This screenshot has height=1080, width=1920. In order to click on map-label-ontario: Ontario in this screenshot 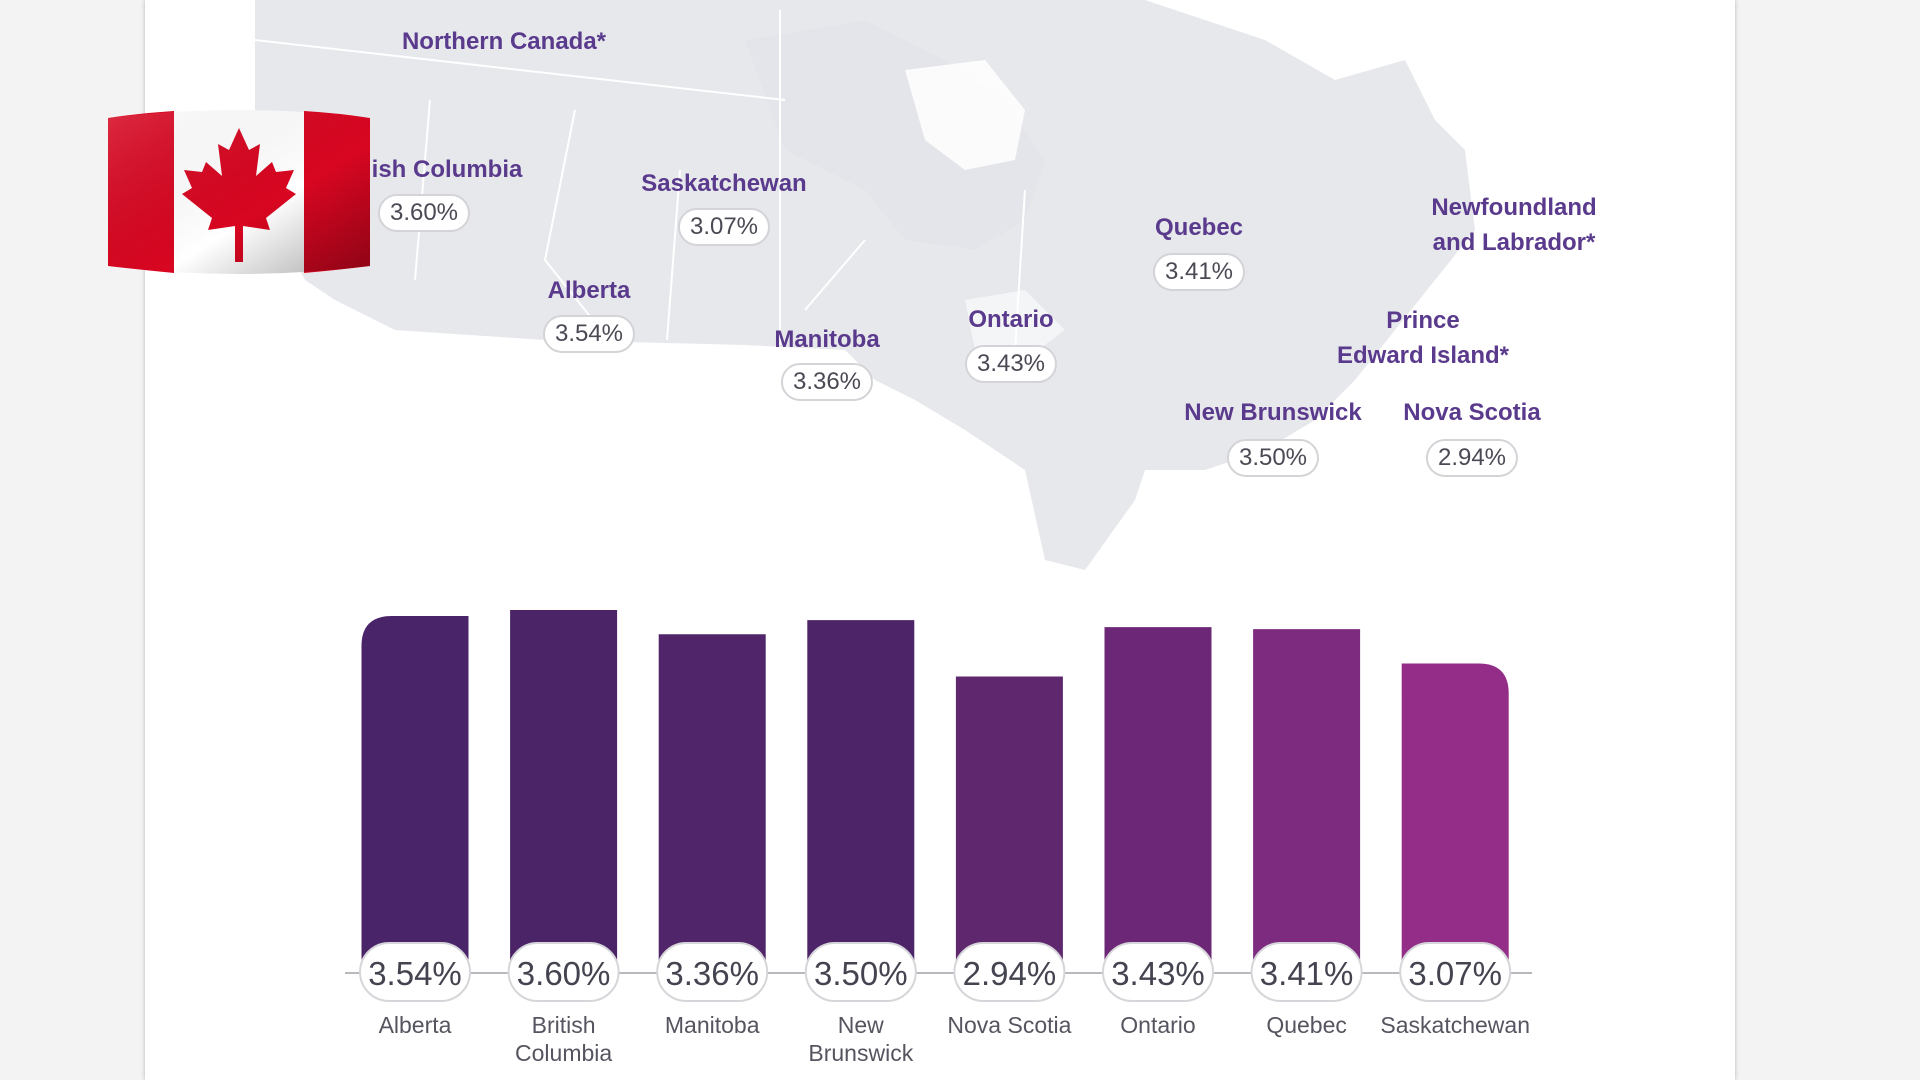, I will do `click(1011, 319)`.